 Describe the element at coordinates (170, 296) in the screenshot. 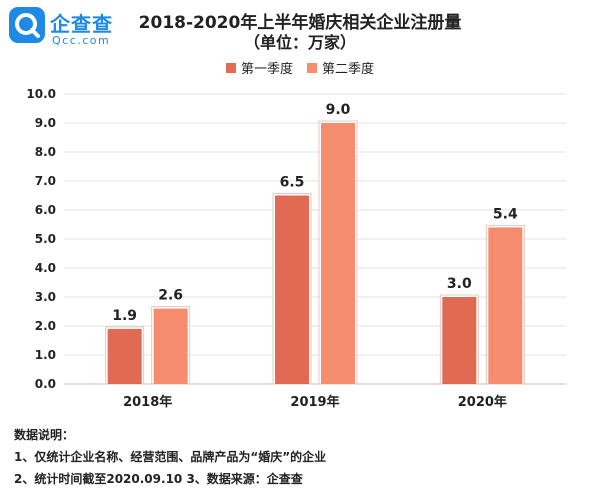

I see `data-label: 2.6` at that location.